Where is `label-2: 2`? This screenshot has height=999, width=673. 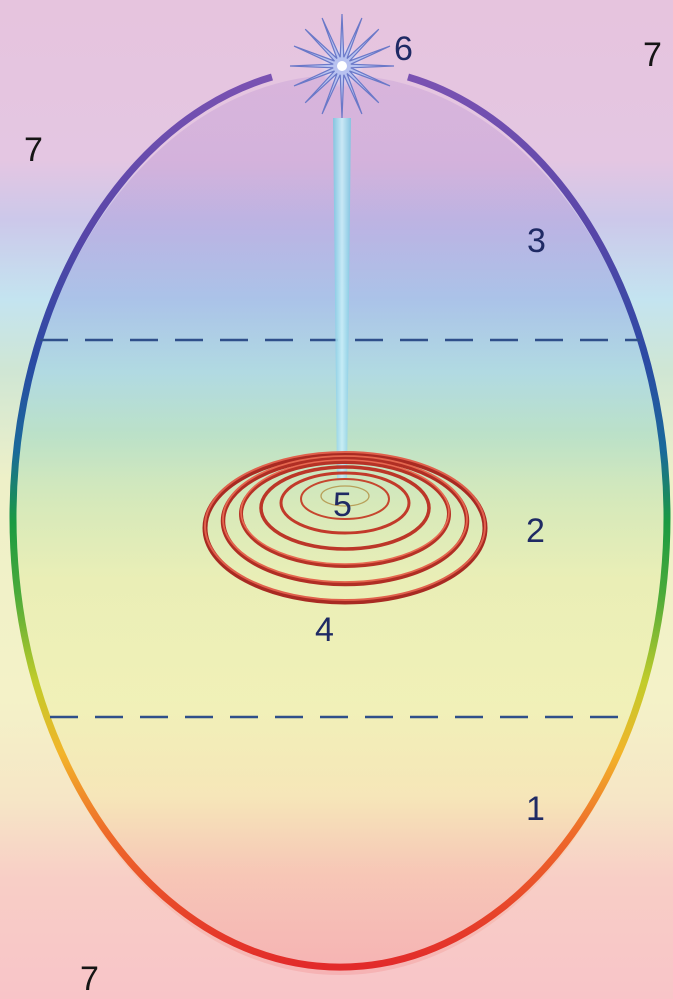 label-2: 2 is located at coordinates (535, 531).